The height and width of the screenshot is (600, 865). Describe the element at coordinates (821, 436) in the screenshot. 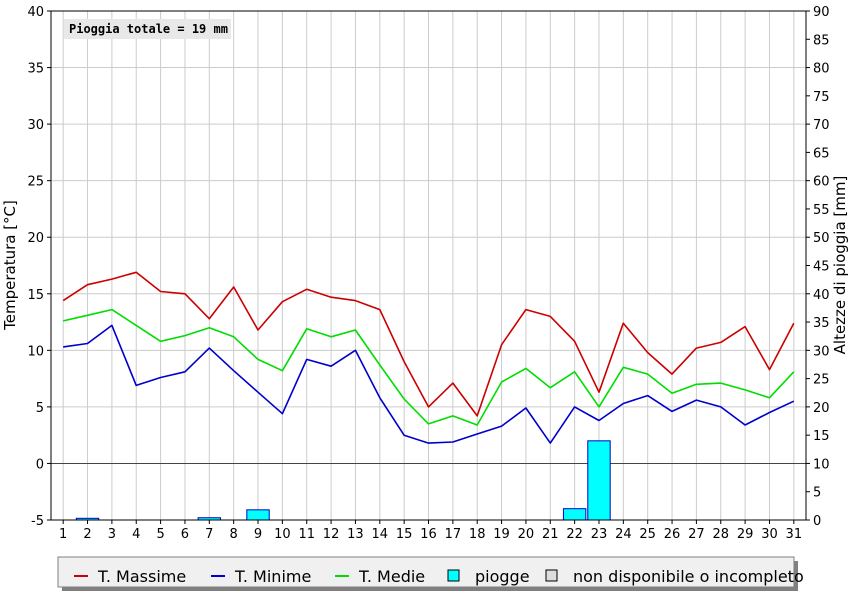

I see `right-tick-label: 15` at that location.